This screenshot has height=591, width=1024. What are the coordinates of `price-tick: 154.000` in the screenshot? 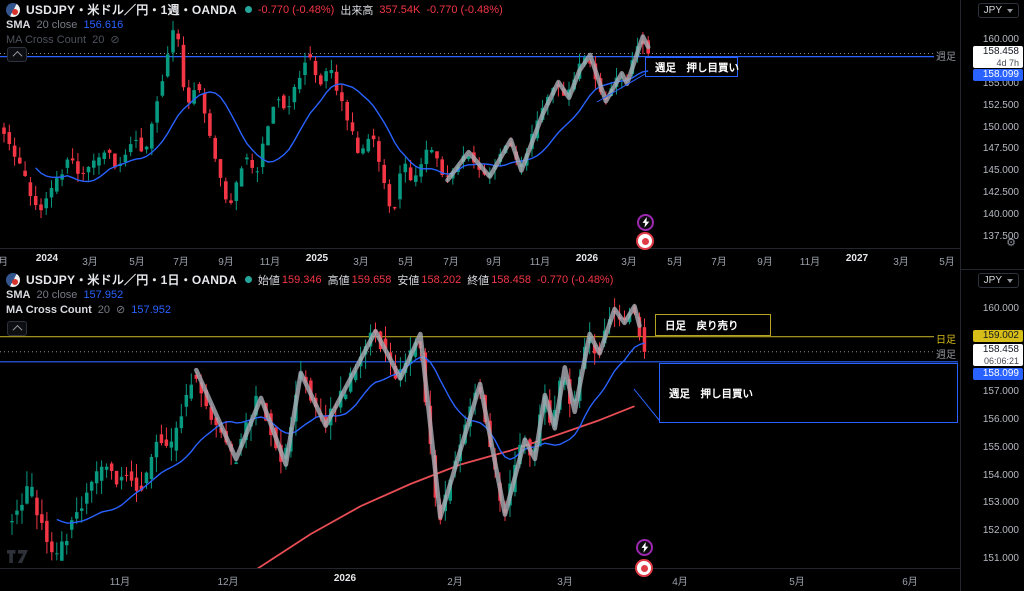 It's located at (1000, 475).